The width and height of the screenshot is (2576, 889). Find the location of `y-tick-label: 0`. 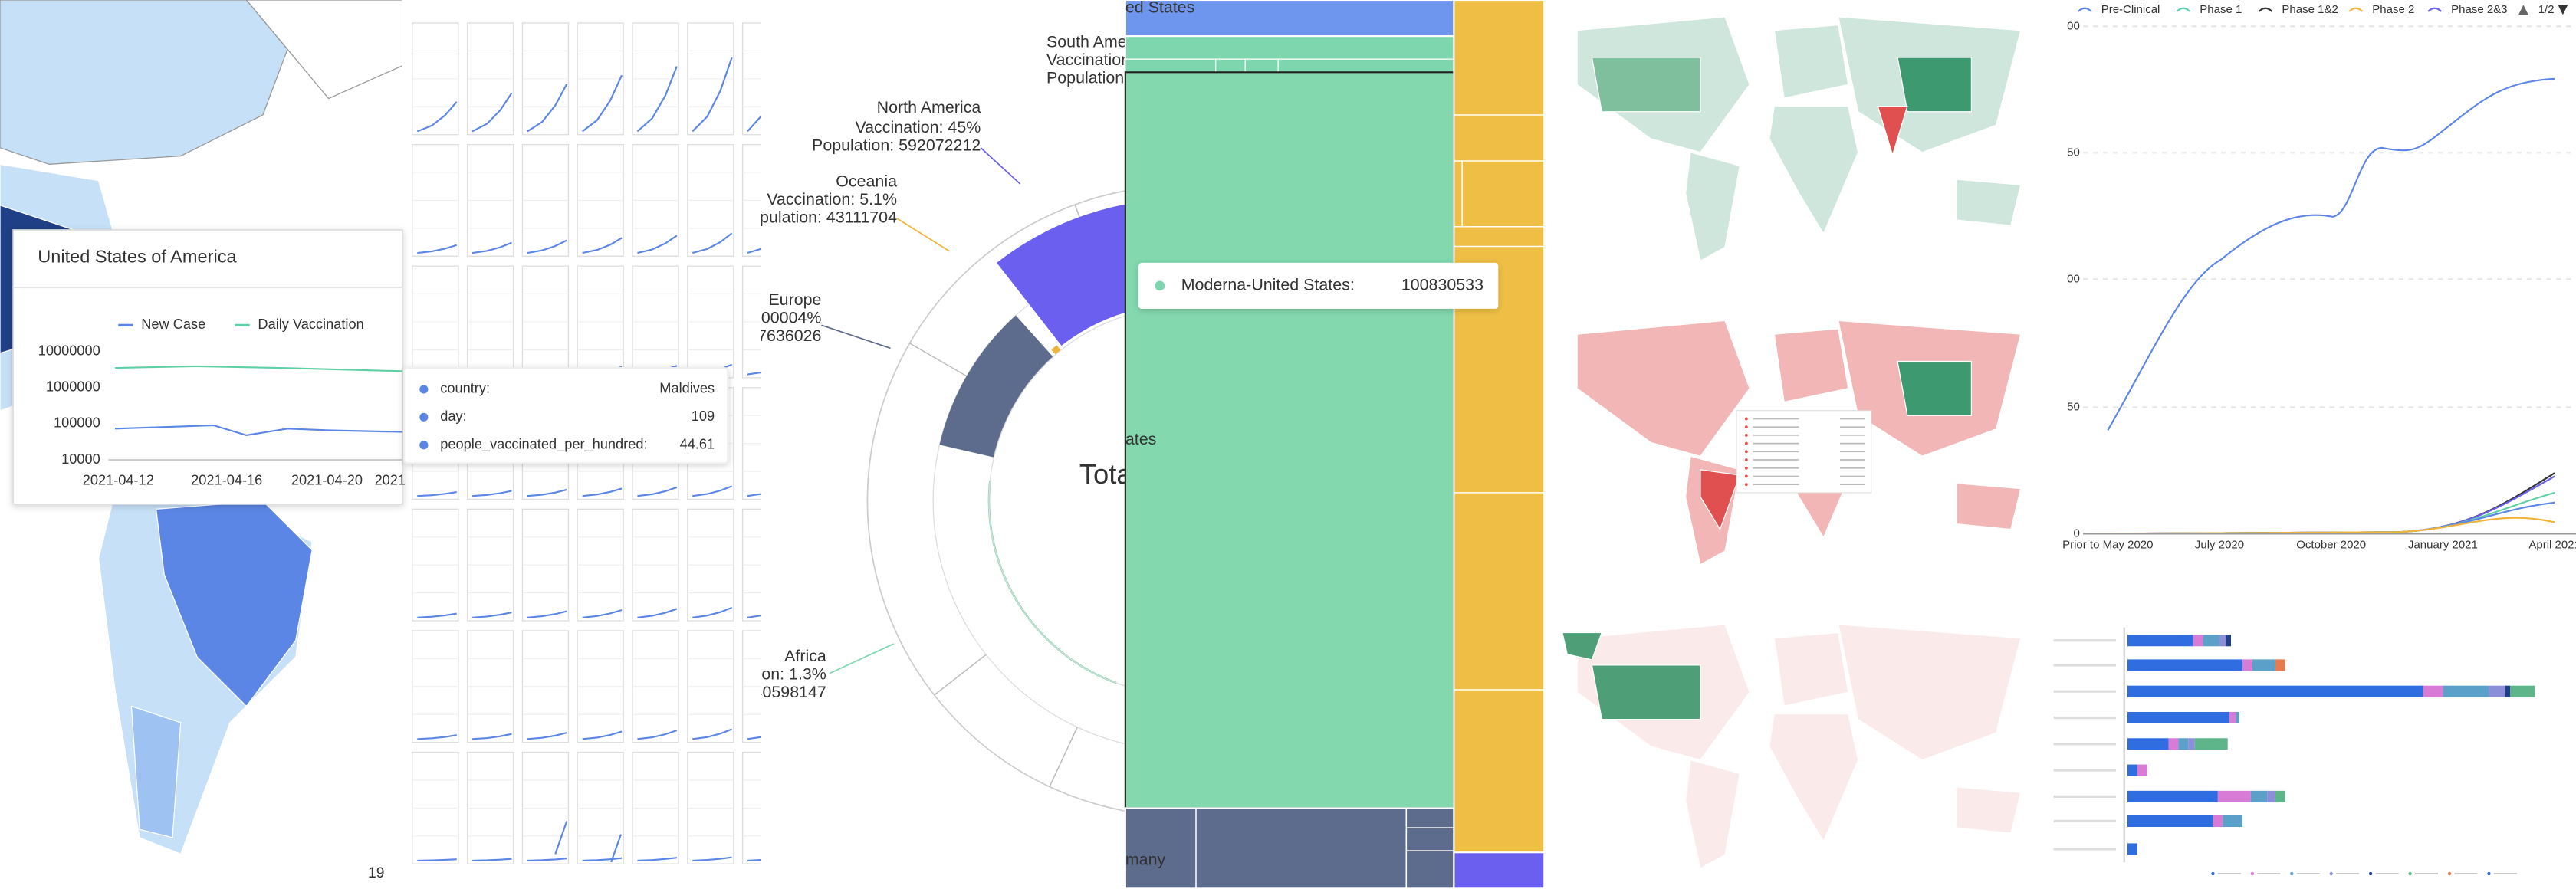

y-tick-label: 0 is located at coordinates (2077, 533).